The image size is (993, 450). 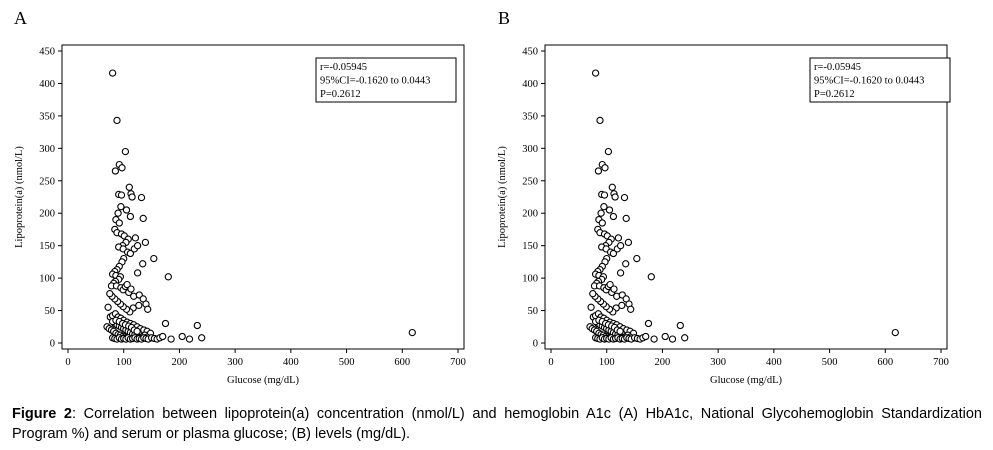 What do you see at coordinates (42, 414) in the screenshot?
I see `figure-caption-label: Figure 2` at bounding box center [42, 414].